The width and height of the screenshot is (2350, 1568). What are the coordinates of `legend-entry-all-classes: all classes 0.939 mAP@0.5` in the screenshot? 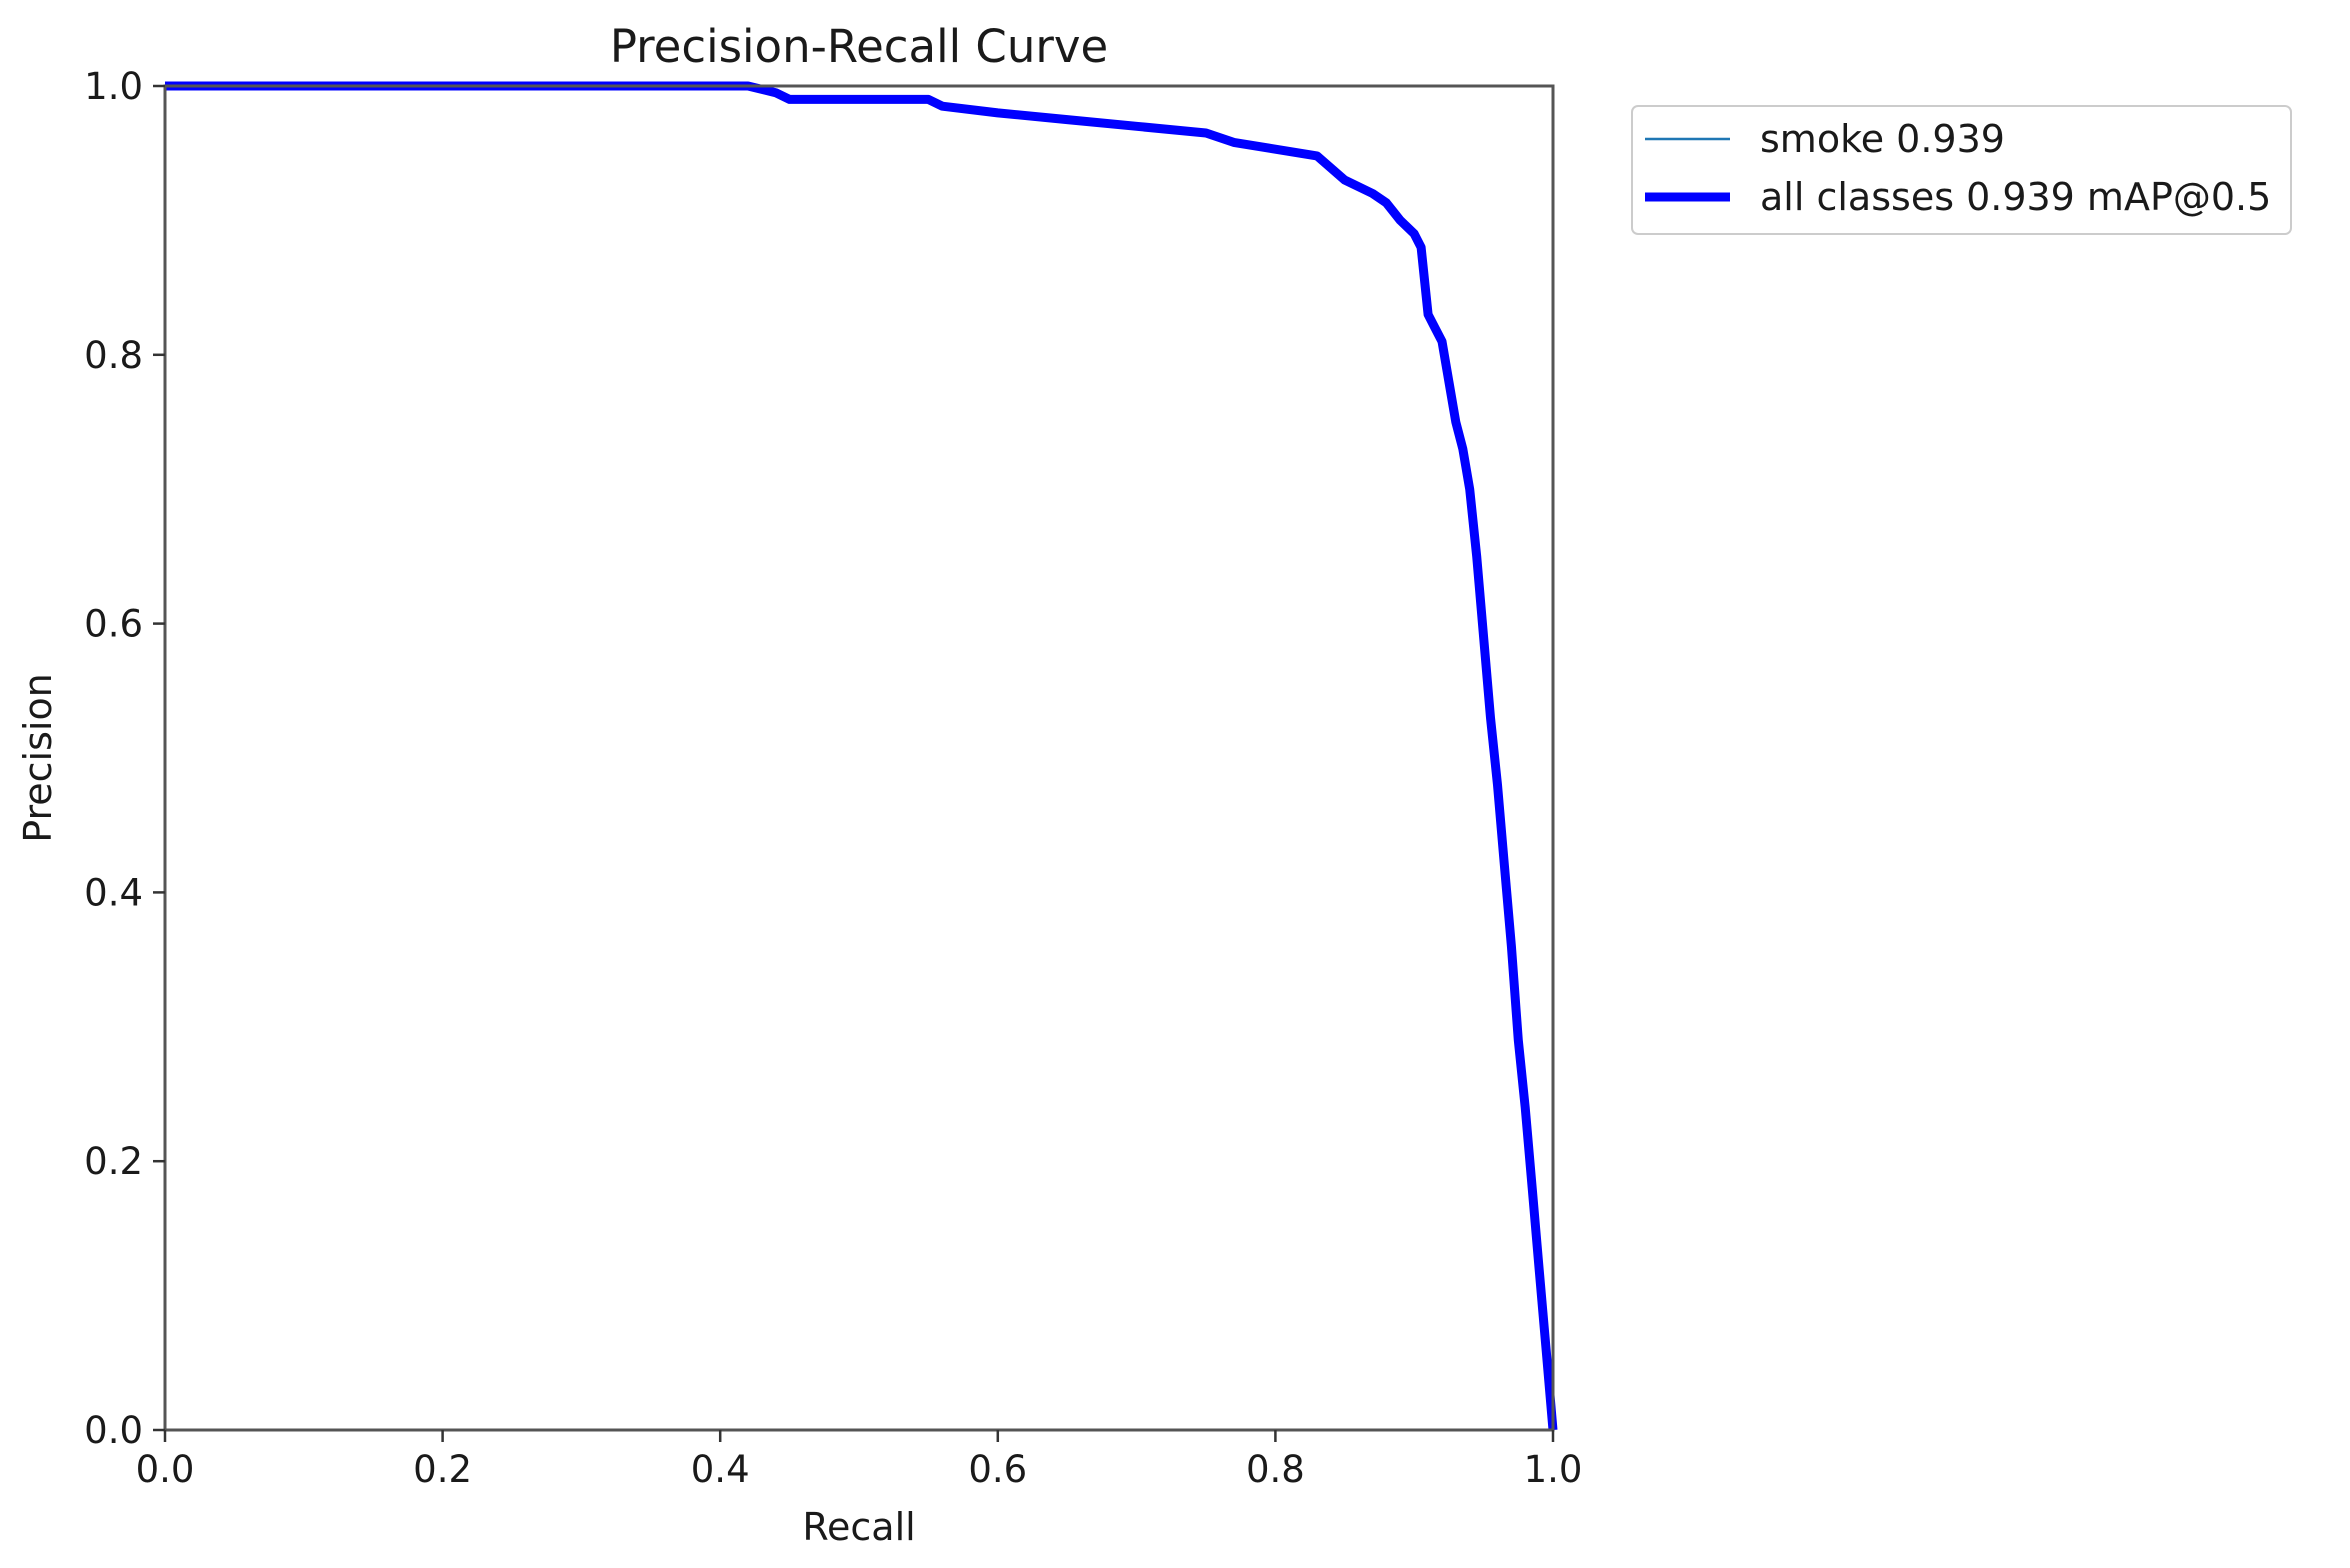 It's located at (2015, 197).